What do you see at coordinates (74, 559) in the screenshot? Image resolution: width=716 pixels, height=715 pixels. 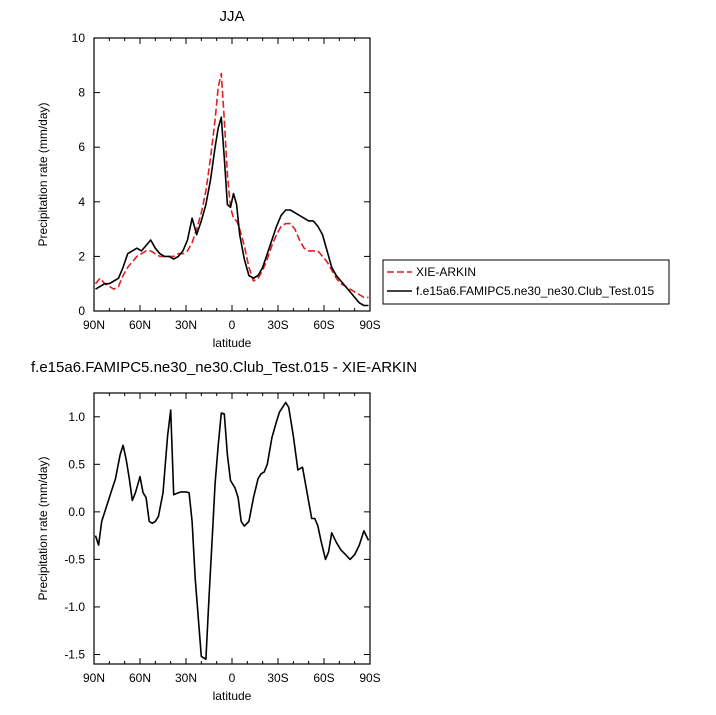 I see `y-tick-label: -0.5` at bounding box center [74, 559].